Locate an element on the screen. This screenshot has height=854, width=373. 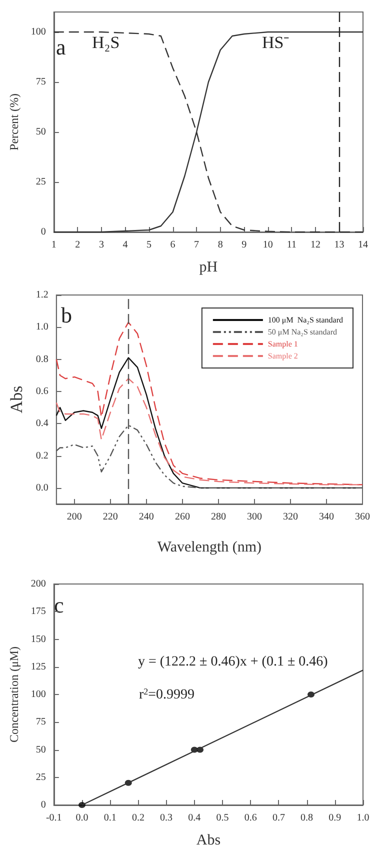
y-tick-label: 150 is located at coordinates (38, 639).